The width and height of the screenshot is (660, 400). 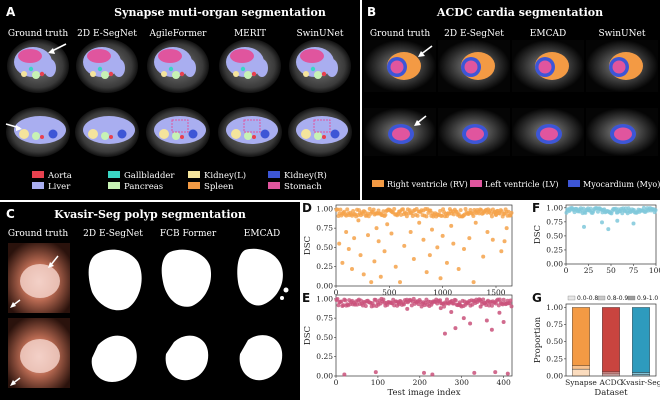 What do you see at coordinates (306, 298) in the screenshot?
I see `panel-e-label: E` at bounding box center [306, 298].